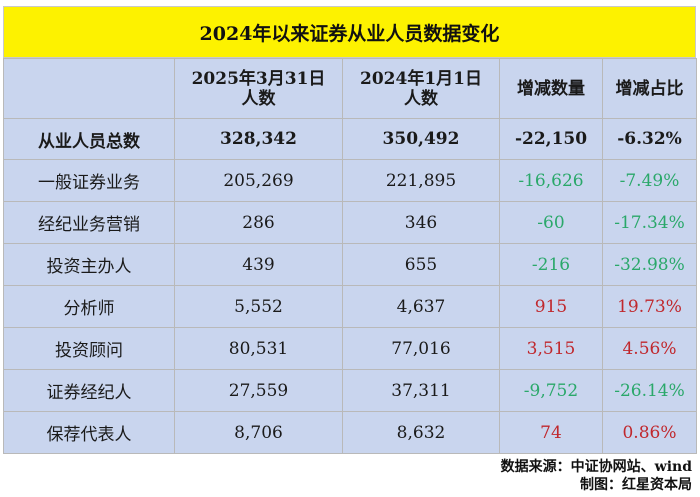 This screenshot has height=497, width=700. I want to click on table-title: 2024年以来证券从业人员数据变化, so click(349, 32).